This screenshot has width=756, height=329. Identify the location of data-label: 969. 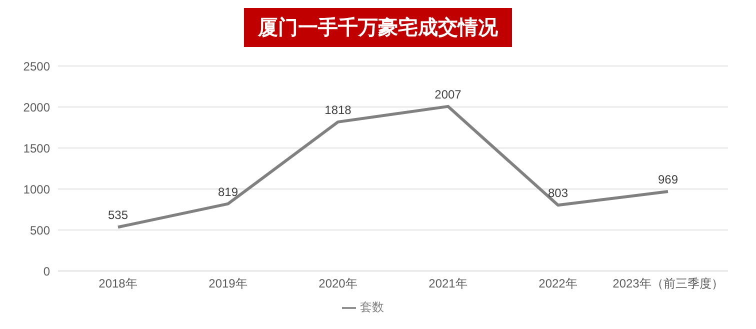
(668, 179).